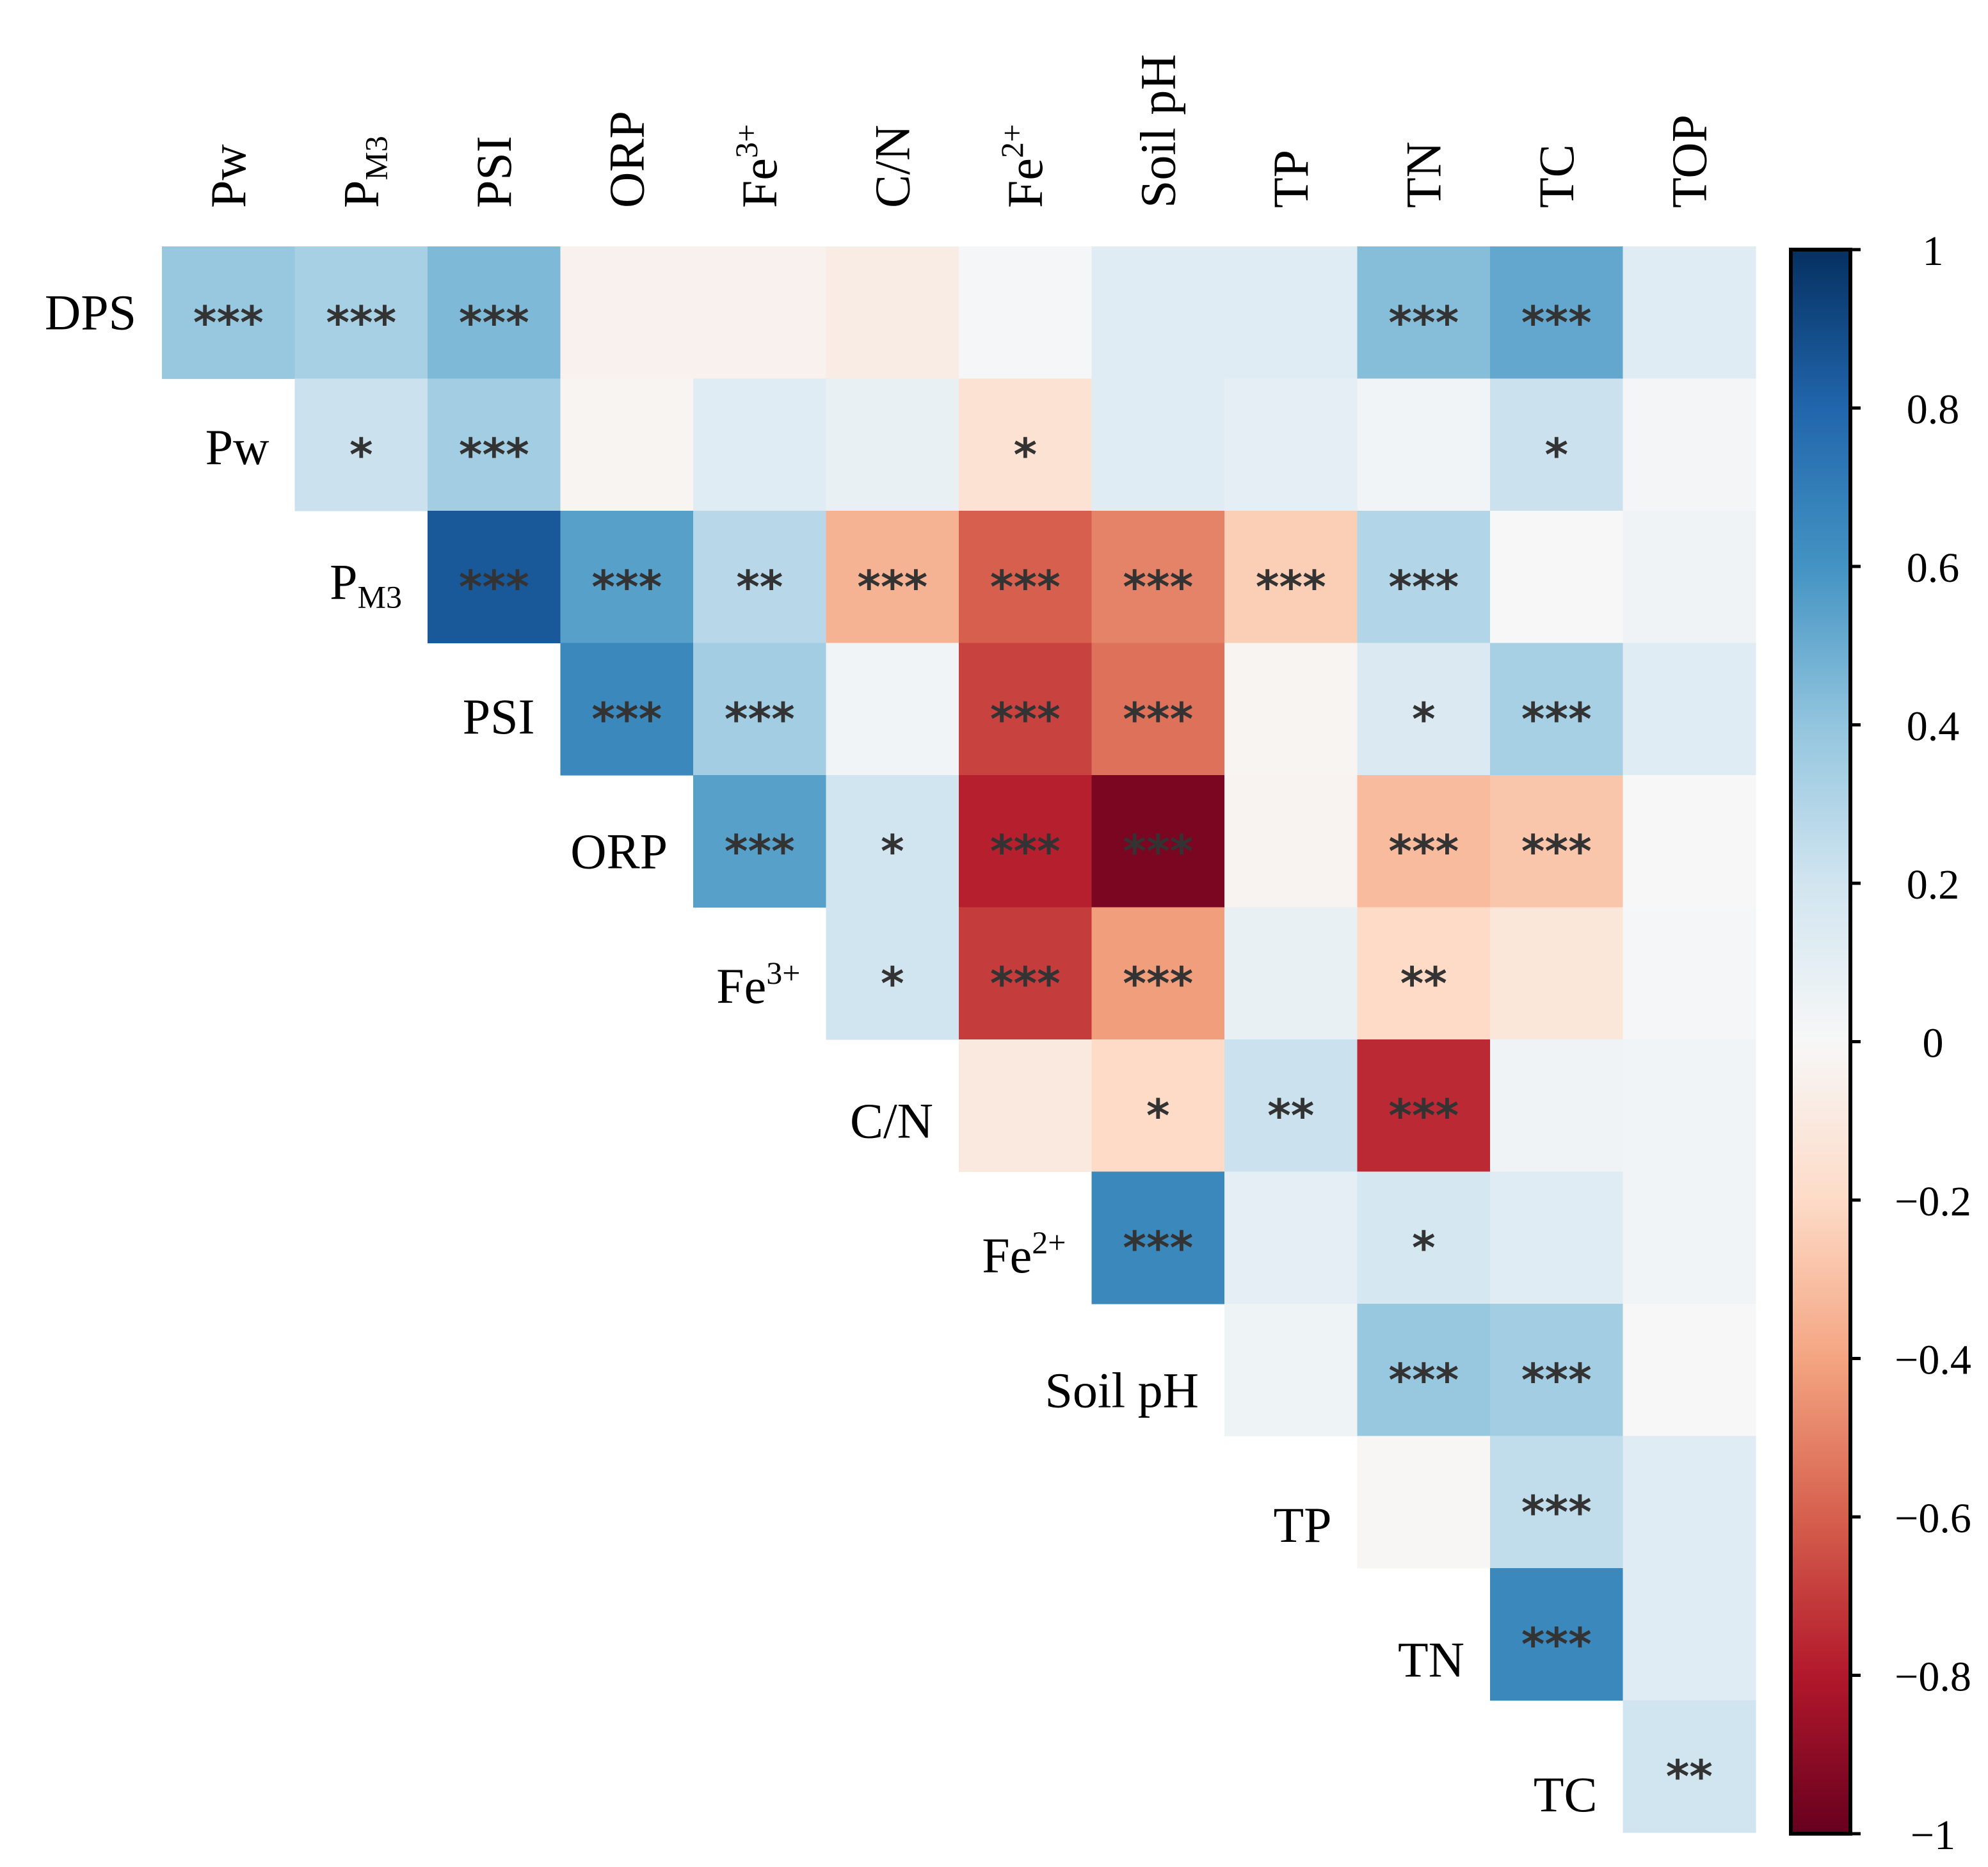  Describe the element at coordinates (1024, 166) in the screenshot. I see `column-label-fe-2: Fe2+` at that location.